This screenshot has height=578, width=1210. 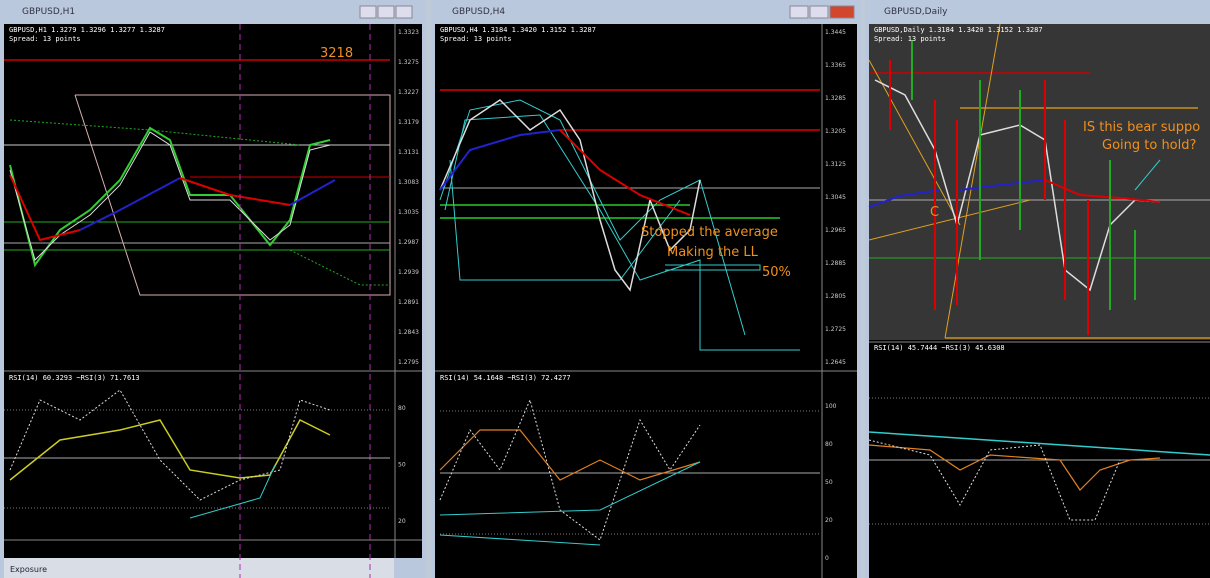 I want to click on annotation: 50%, so click(x=776, y=272).